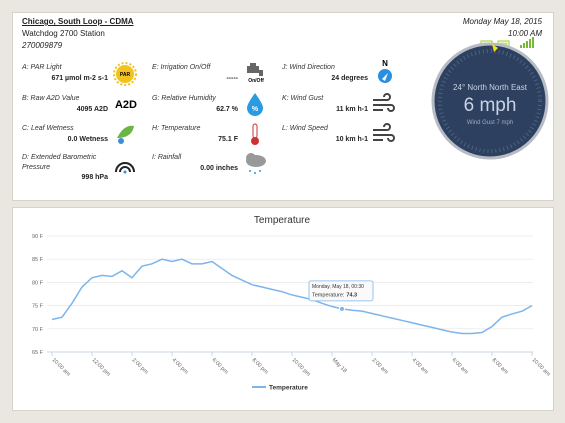 The width and height of the screenshot is (565, 423). I want to click on sensor-value: 62.7 %, so click(227, 109).